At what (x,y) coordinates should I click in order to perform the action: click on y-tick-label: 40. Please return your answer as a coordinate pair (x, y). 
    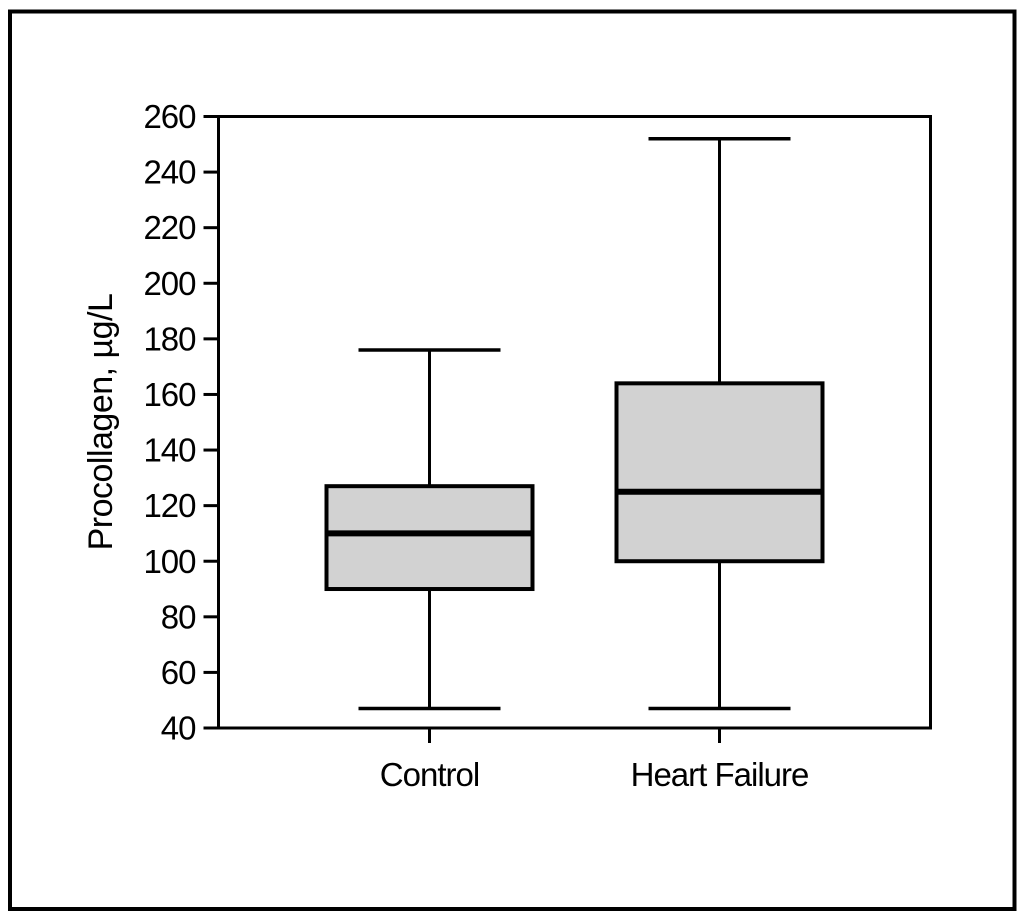
    Looking at the image, I should click on (178, 728).